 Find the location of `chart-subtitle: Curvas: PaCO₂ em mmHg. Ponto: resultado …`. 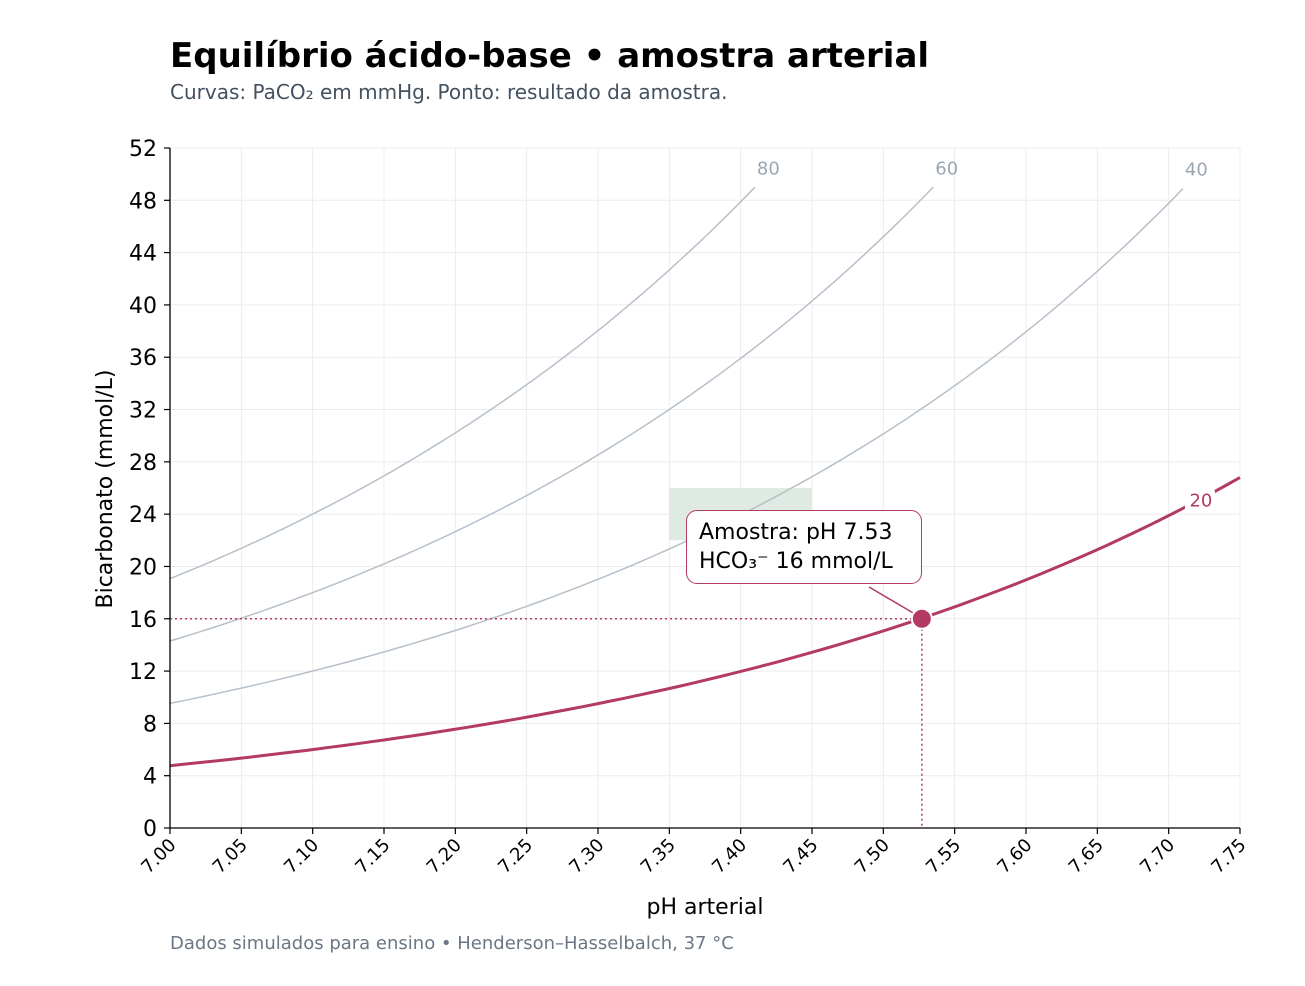

chart-subtitle: Curvas: PaCO₂ em mmHg. Ponto: resultado … is located at coordinates (449, 92).